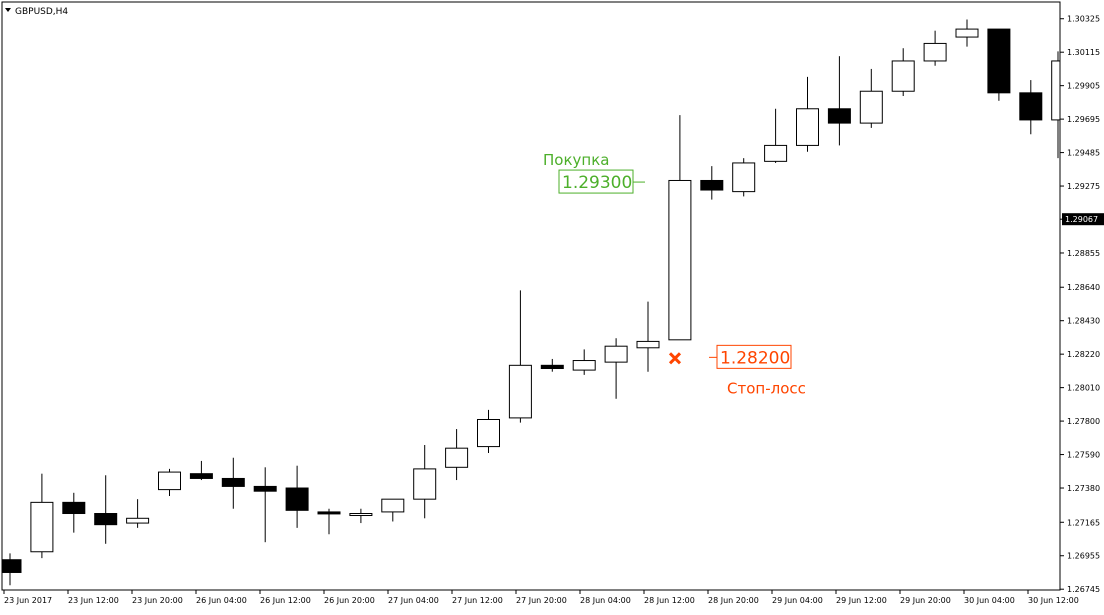  What do you see at coordinates (675, 358) in the screenshot?
I see `cross-icon` at bounding box center [675, 358].